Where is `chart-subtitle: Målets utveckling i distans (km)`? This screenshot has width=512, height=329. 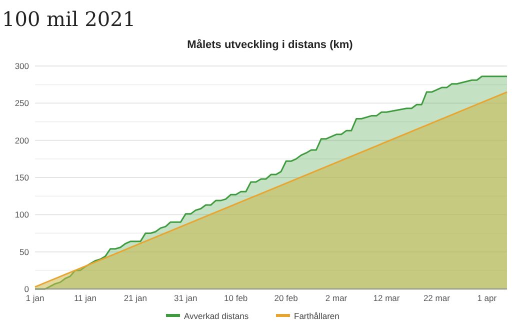
chart-subtitle: Målets utveckling i distans (km) is located at coordinates (270, 44).